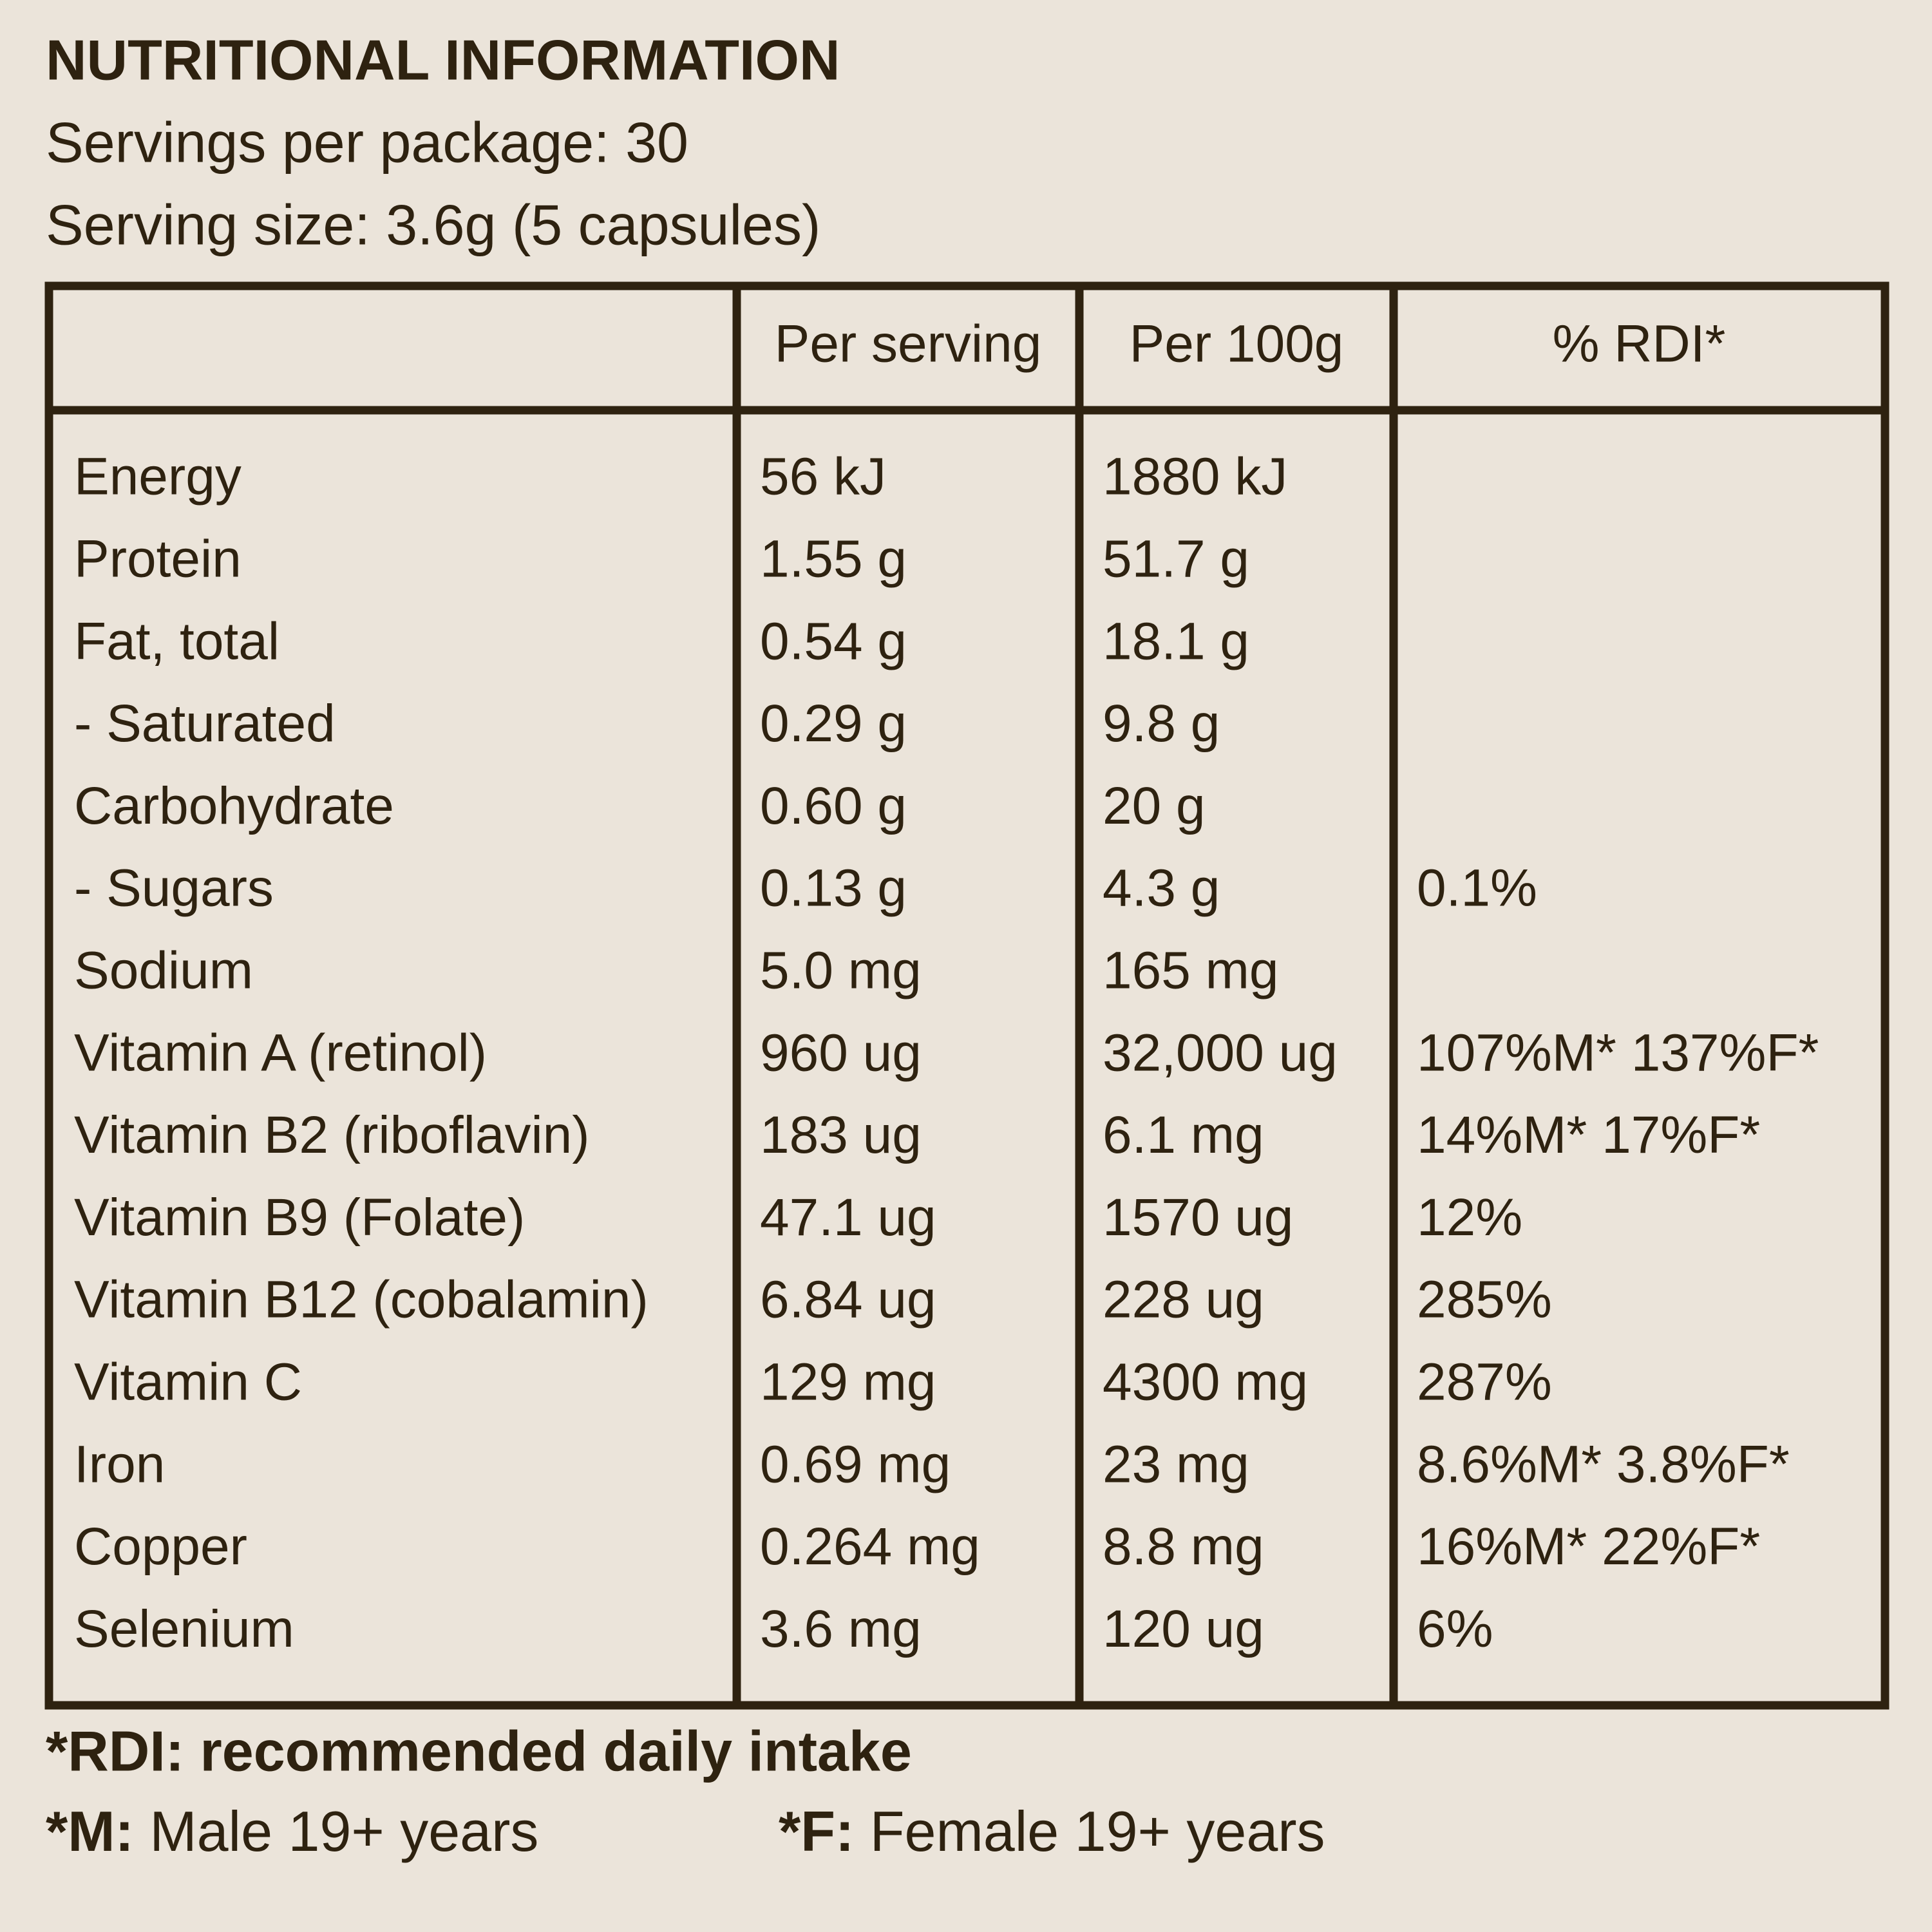 This screenshot has height=1932, width=1932. I want to click on female-note: *F: Female 19+ years, so click(1052, 1831).